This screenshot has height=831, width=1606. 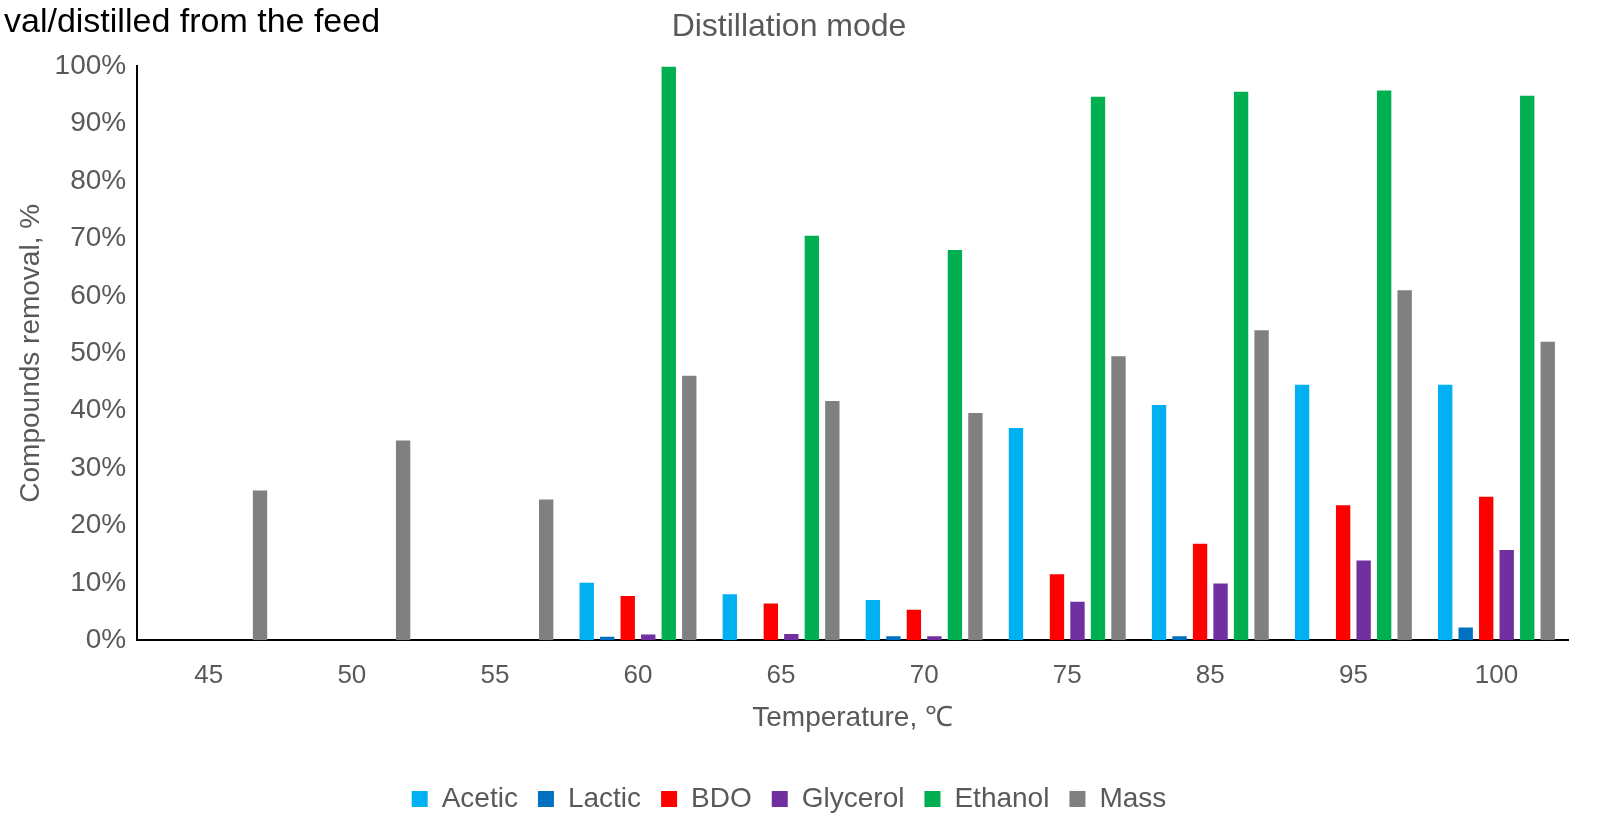 I want to click on x-tick-label: 100, so click(x=1496, y=673).